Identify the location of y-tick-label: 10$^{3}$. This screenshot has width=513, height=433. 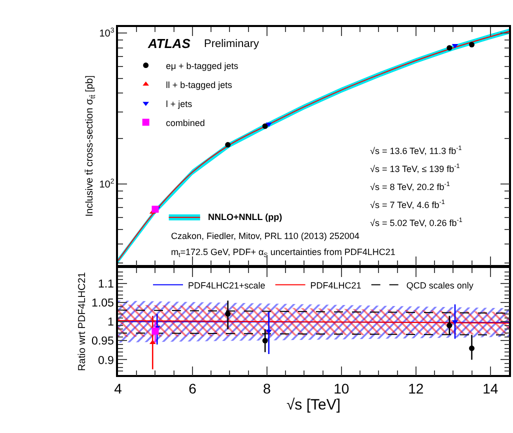
(106, 34).